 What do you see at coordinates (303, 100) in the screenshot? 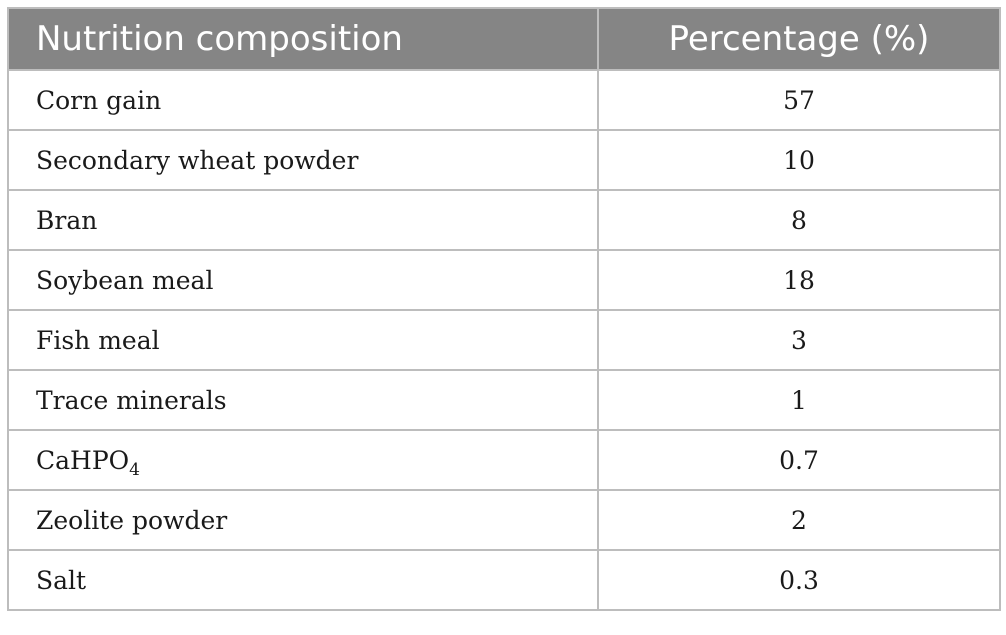
I see `row-name-cell: Corn gain` at bounding box center [303, 100].